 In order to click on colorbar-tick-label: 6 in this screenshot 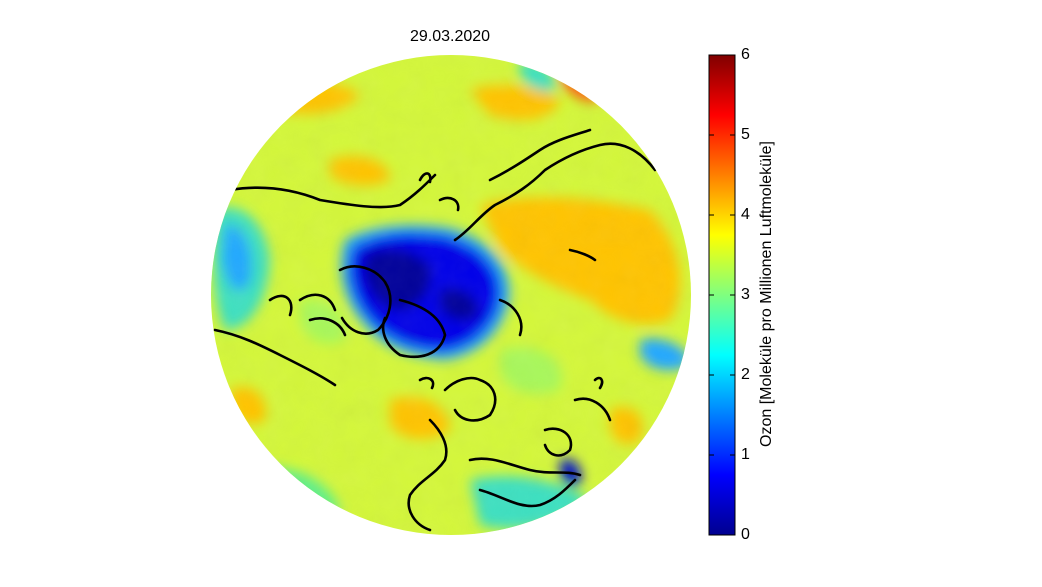, I will do `click(745, 54)`.